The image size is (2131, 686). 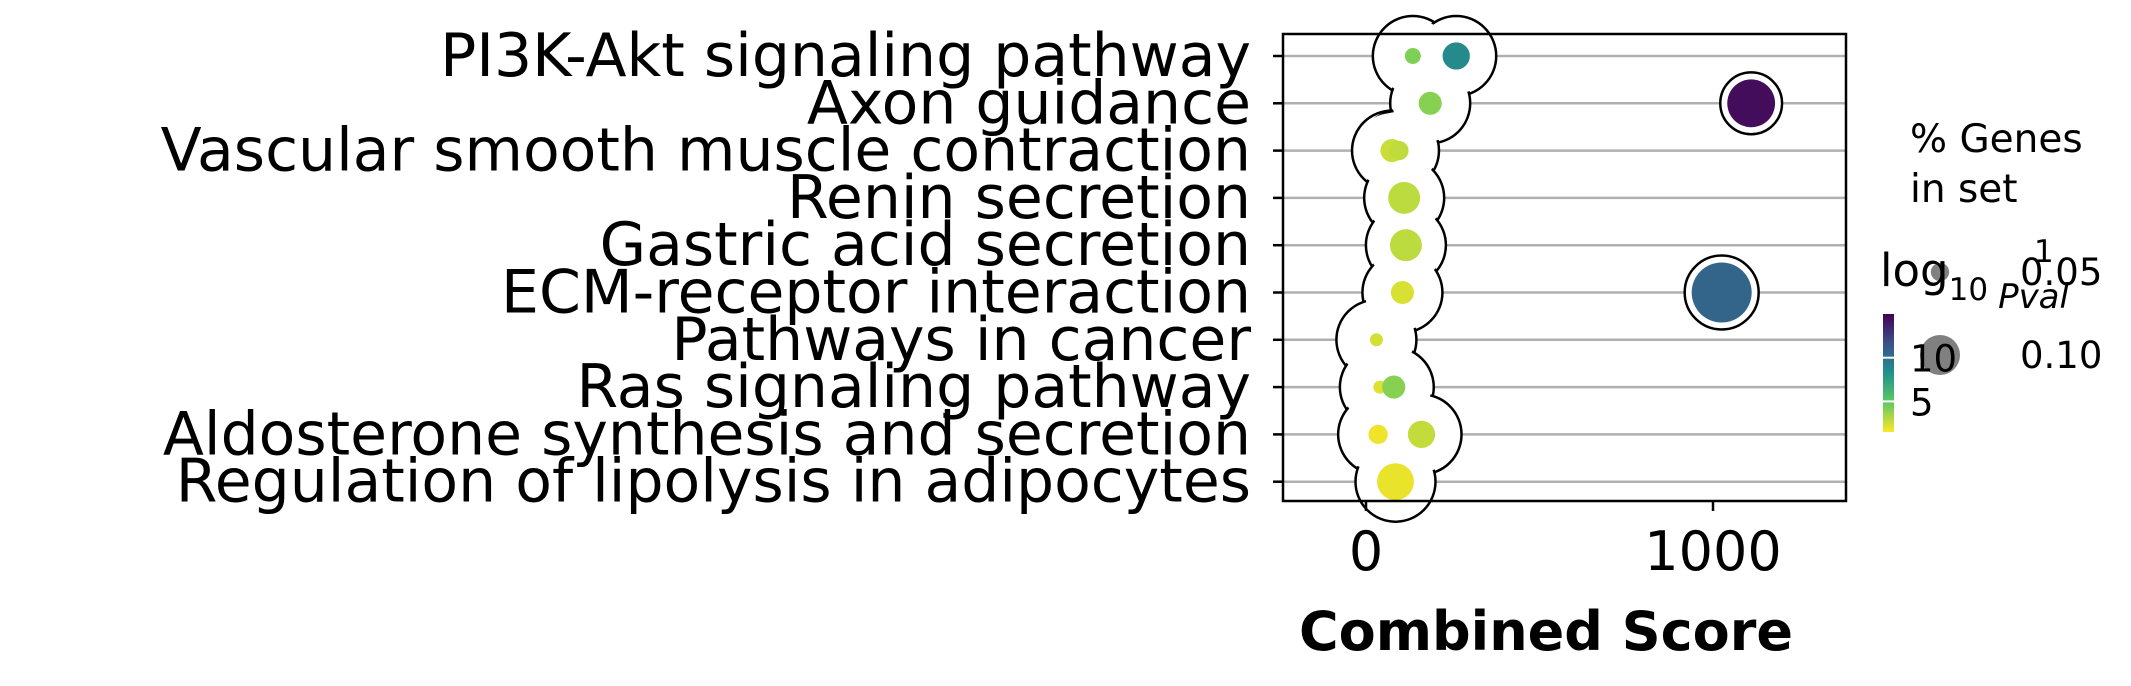 I want to click on y-tick-label: Aldosterone synthesis and secretion, so click(x=707, y=434).